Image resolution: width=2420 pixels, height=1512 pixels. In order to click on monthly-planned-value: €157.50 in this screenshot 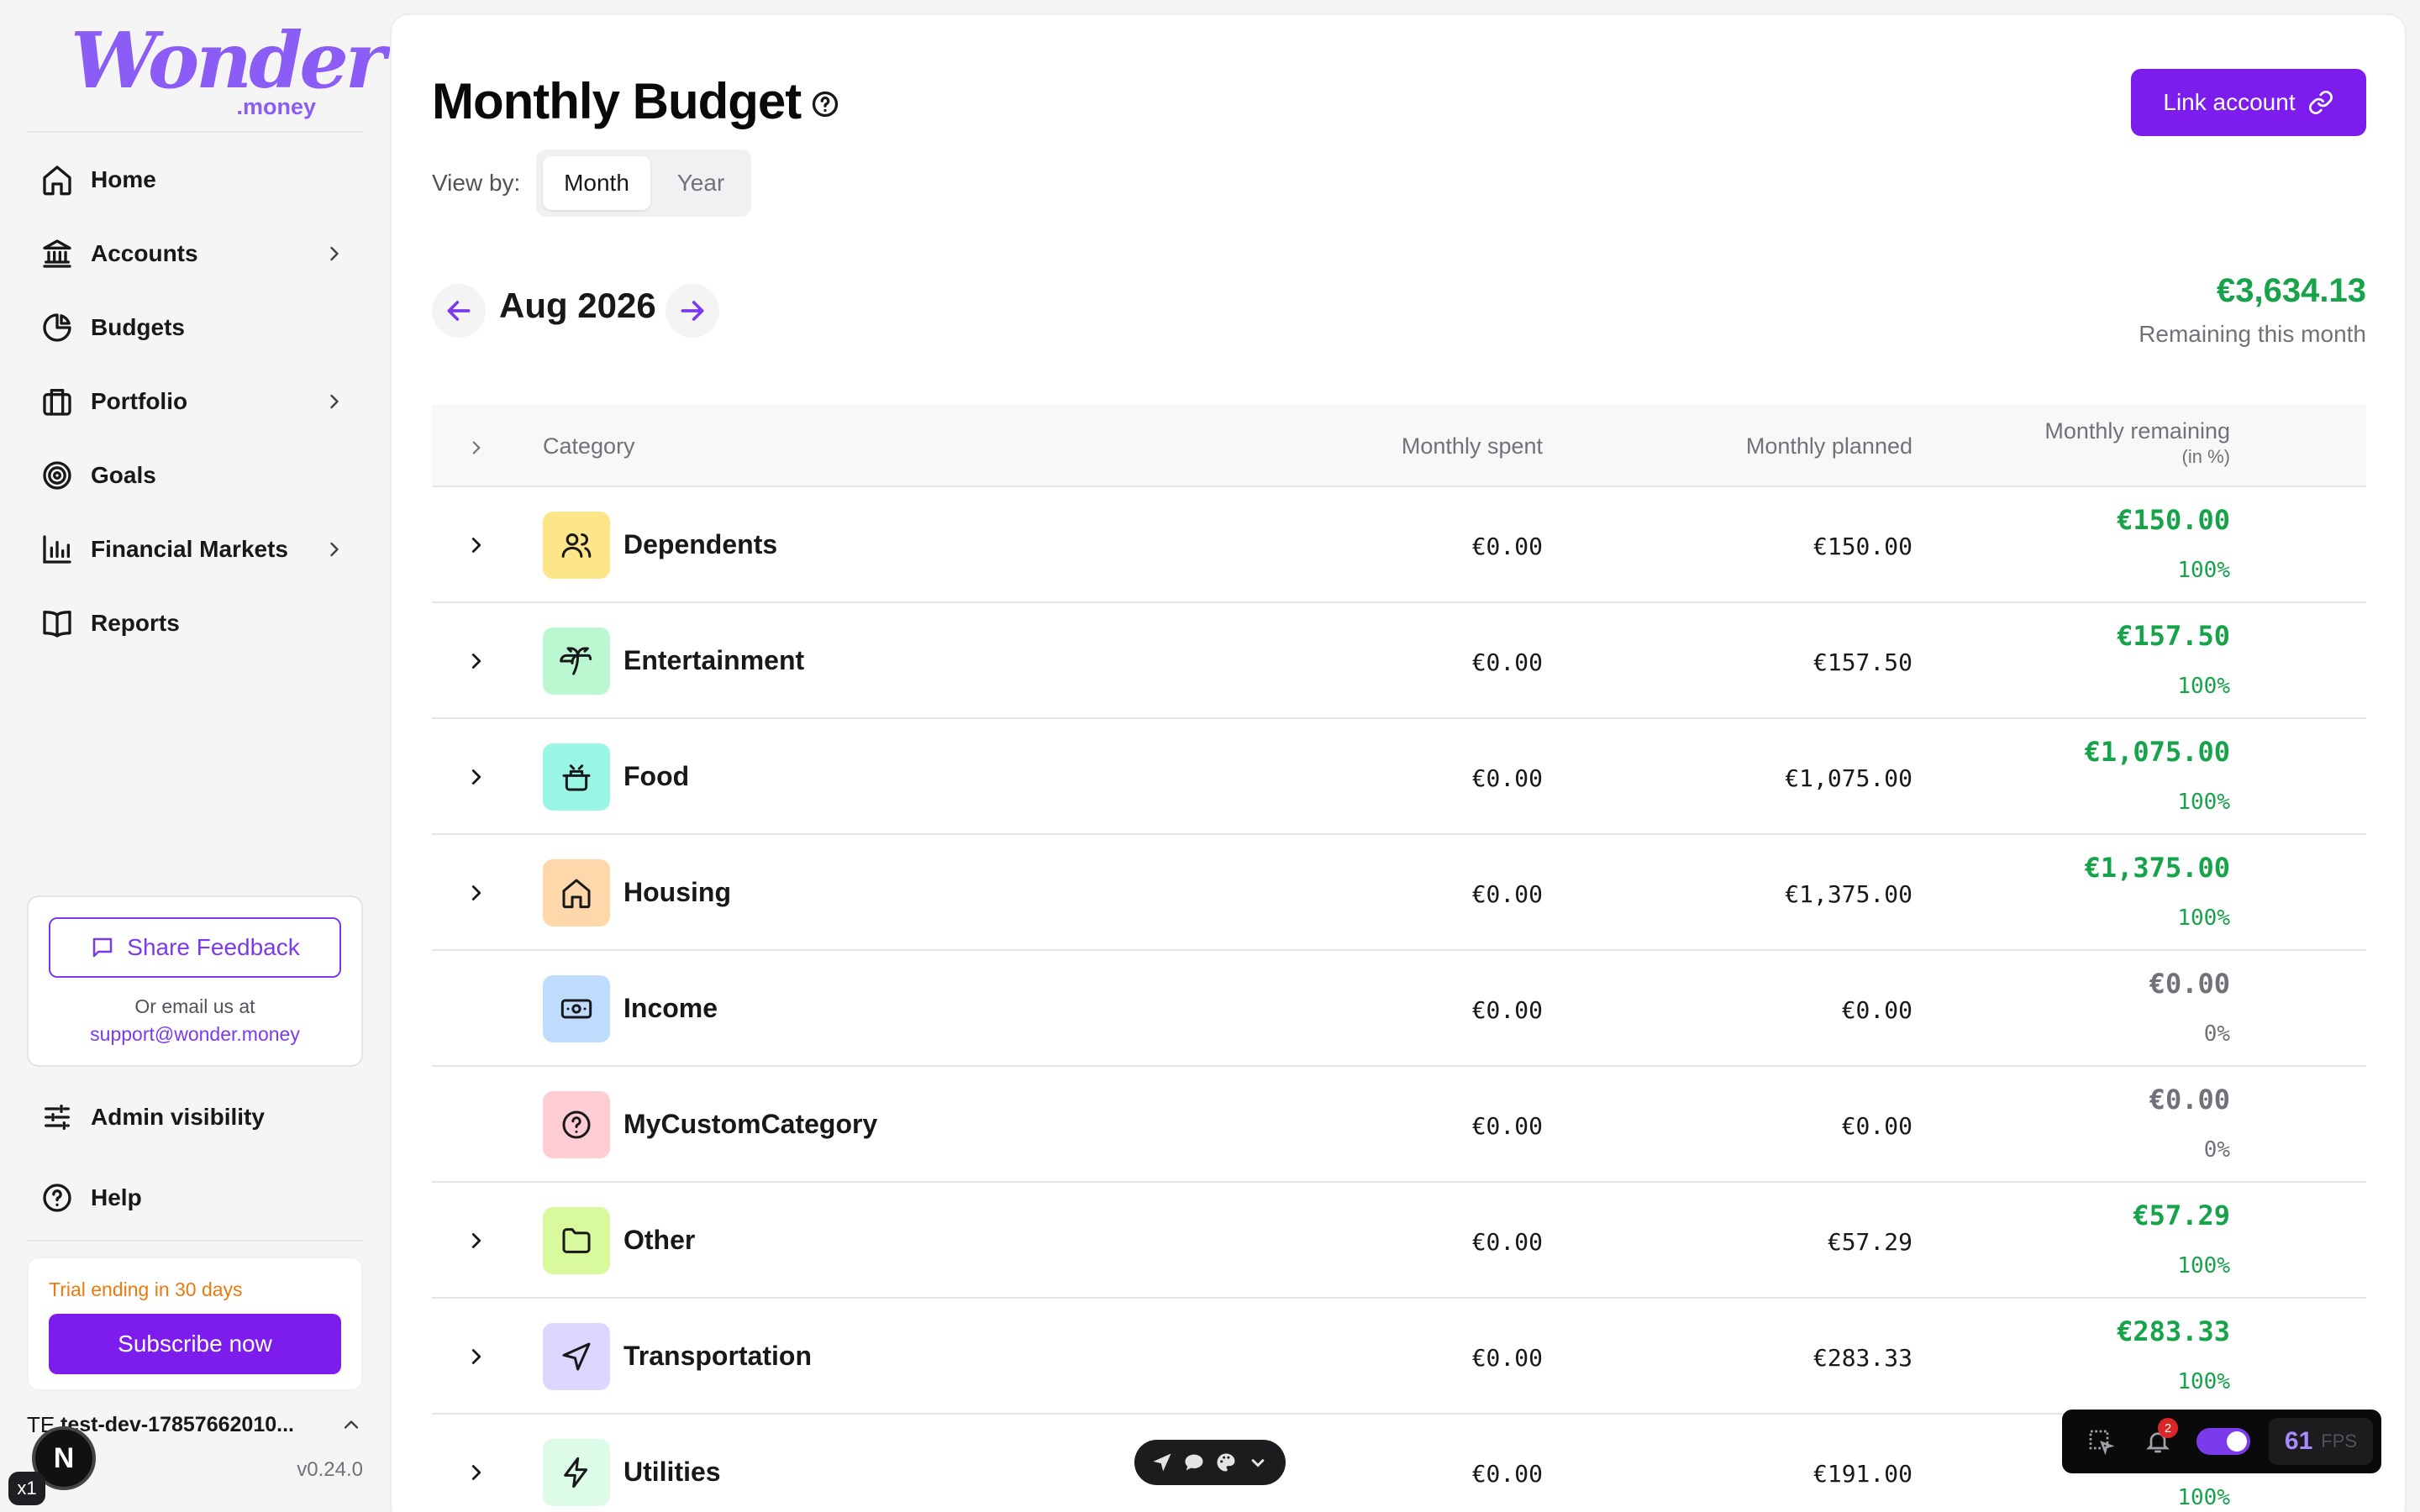, I will do `click(1862, 662)`.